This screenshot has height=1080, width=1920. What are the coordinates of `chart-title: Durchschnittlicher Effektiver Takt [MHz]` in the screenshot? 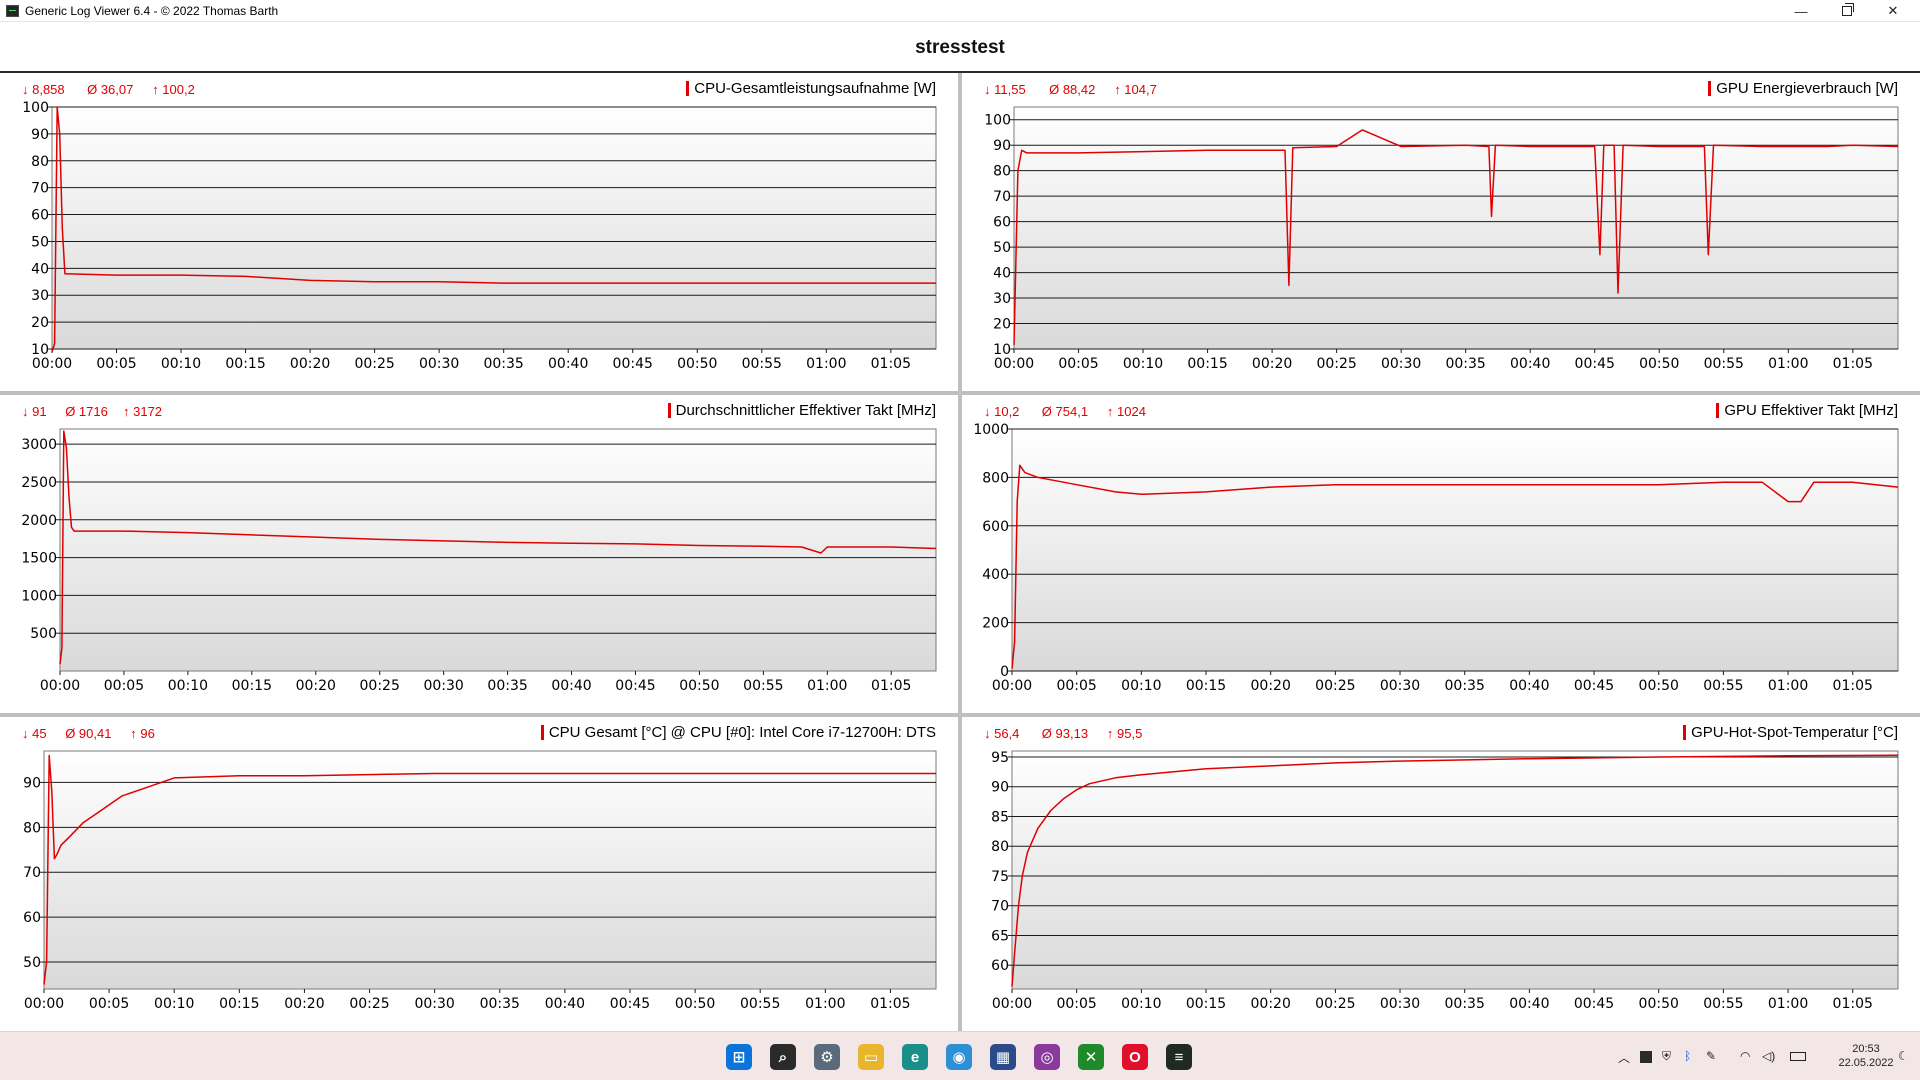 It's located at (801, 410).